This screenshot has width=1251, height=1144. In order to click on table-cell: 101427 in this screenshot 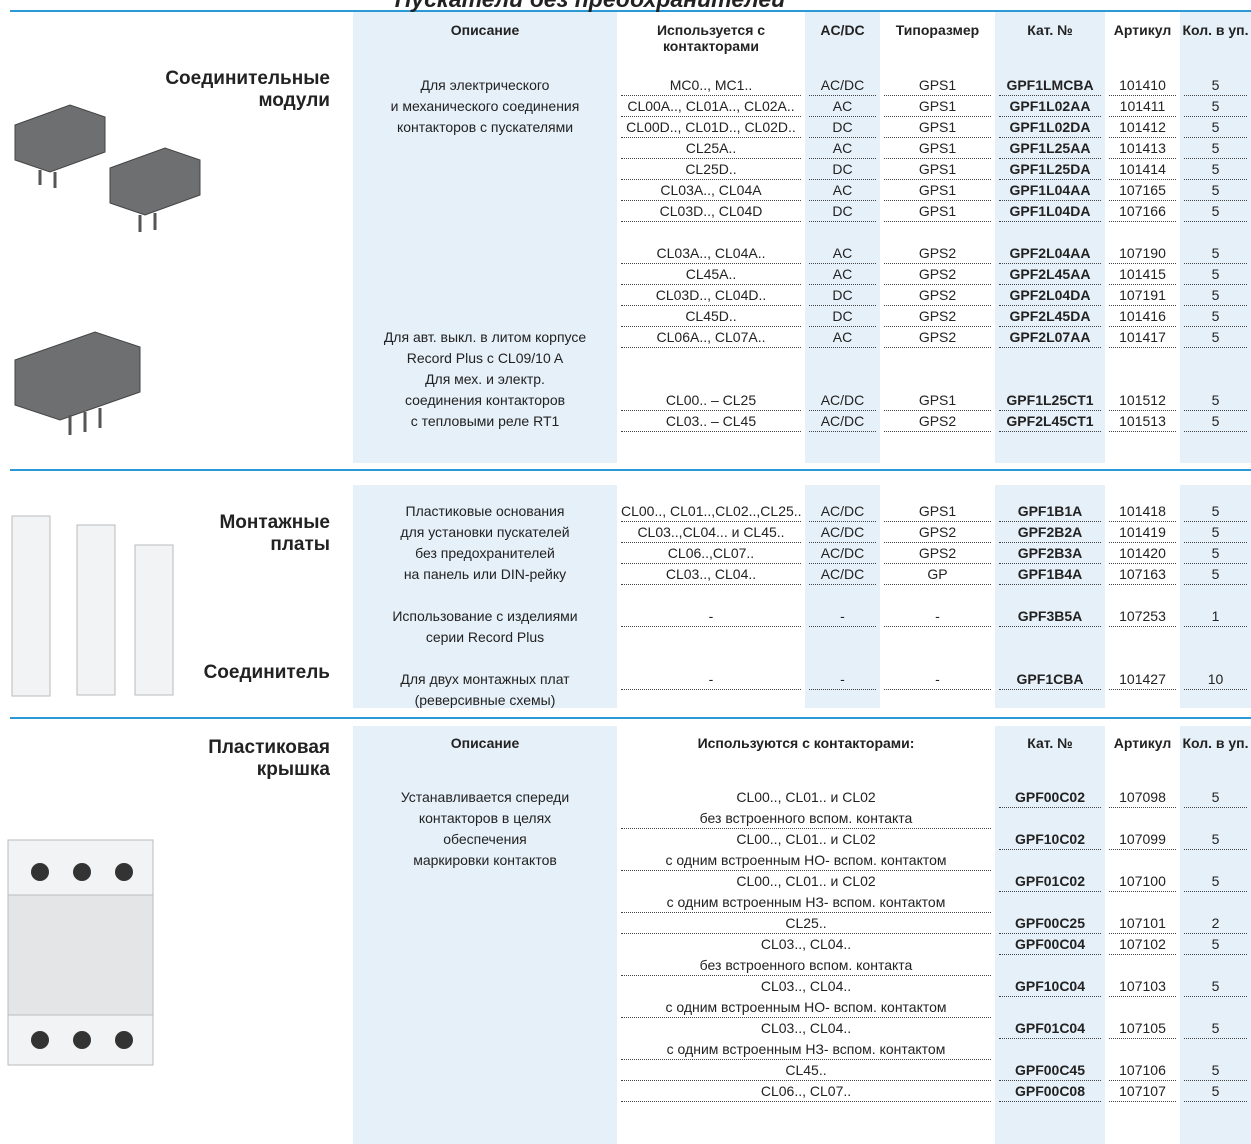, I will do `click(1142, 679)`.